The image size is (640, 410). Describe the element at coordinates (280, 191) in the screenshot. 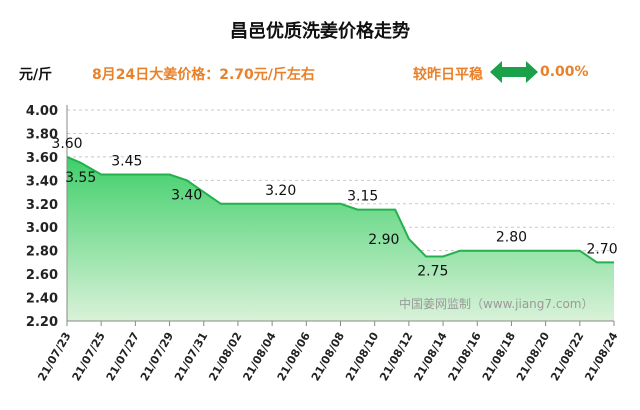

I see `data-label: 3.20` at that location.